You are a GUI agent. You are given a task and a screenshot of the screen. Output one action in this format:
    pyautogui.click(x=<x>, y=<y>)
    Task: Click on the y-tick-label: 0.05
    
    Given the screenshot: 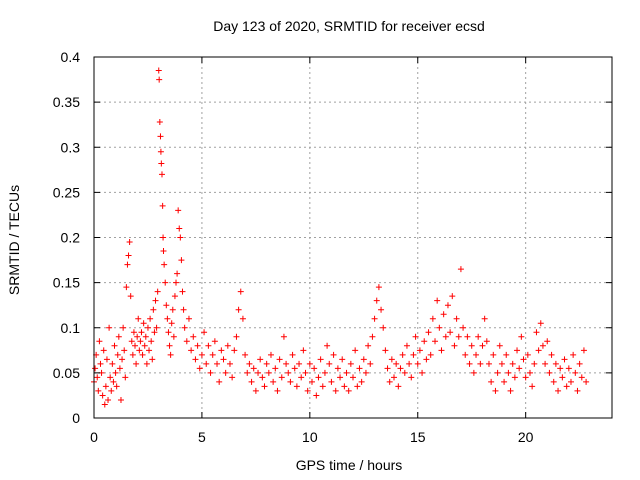 What is the action you would take?
    pyautogui.click(x=66, y=373)
    